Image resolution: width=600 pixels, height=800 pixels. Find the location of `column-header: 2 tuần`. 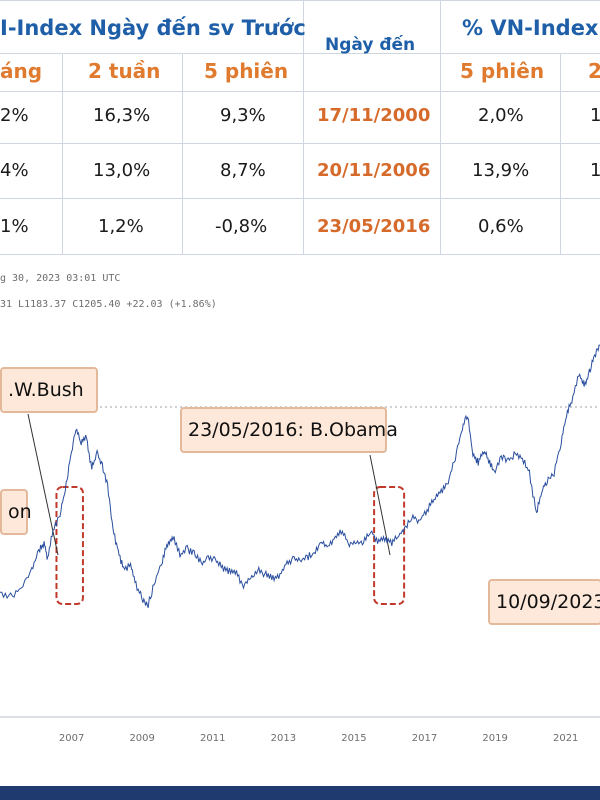

column-header: 2 tuần is located at coordinates (124, 71).